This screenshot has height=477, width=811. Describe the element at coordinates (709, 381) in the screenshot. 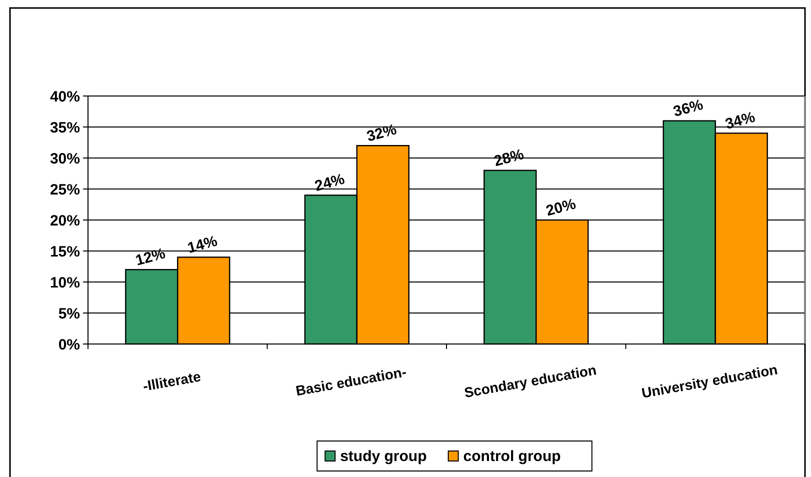

I see `x-tick-label: University education` at that location.